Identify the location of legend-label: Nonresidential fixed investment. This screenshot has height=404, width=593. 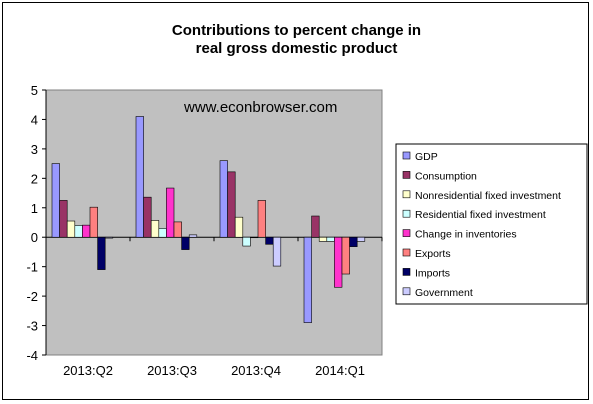
(488, 196).